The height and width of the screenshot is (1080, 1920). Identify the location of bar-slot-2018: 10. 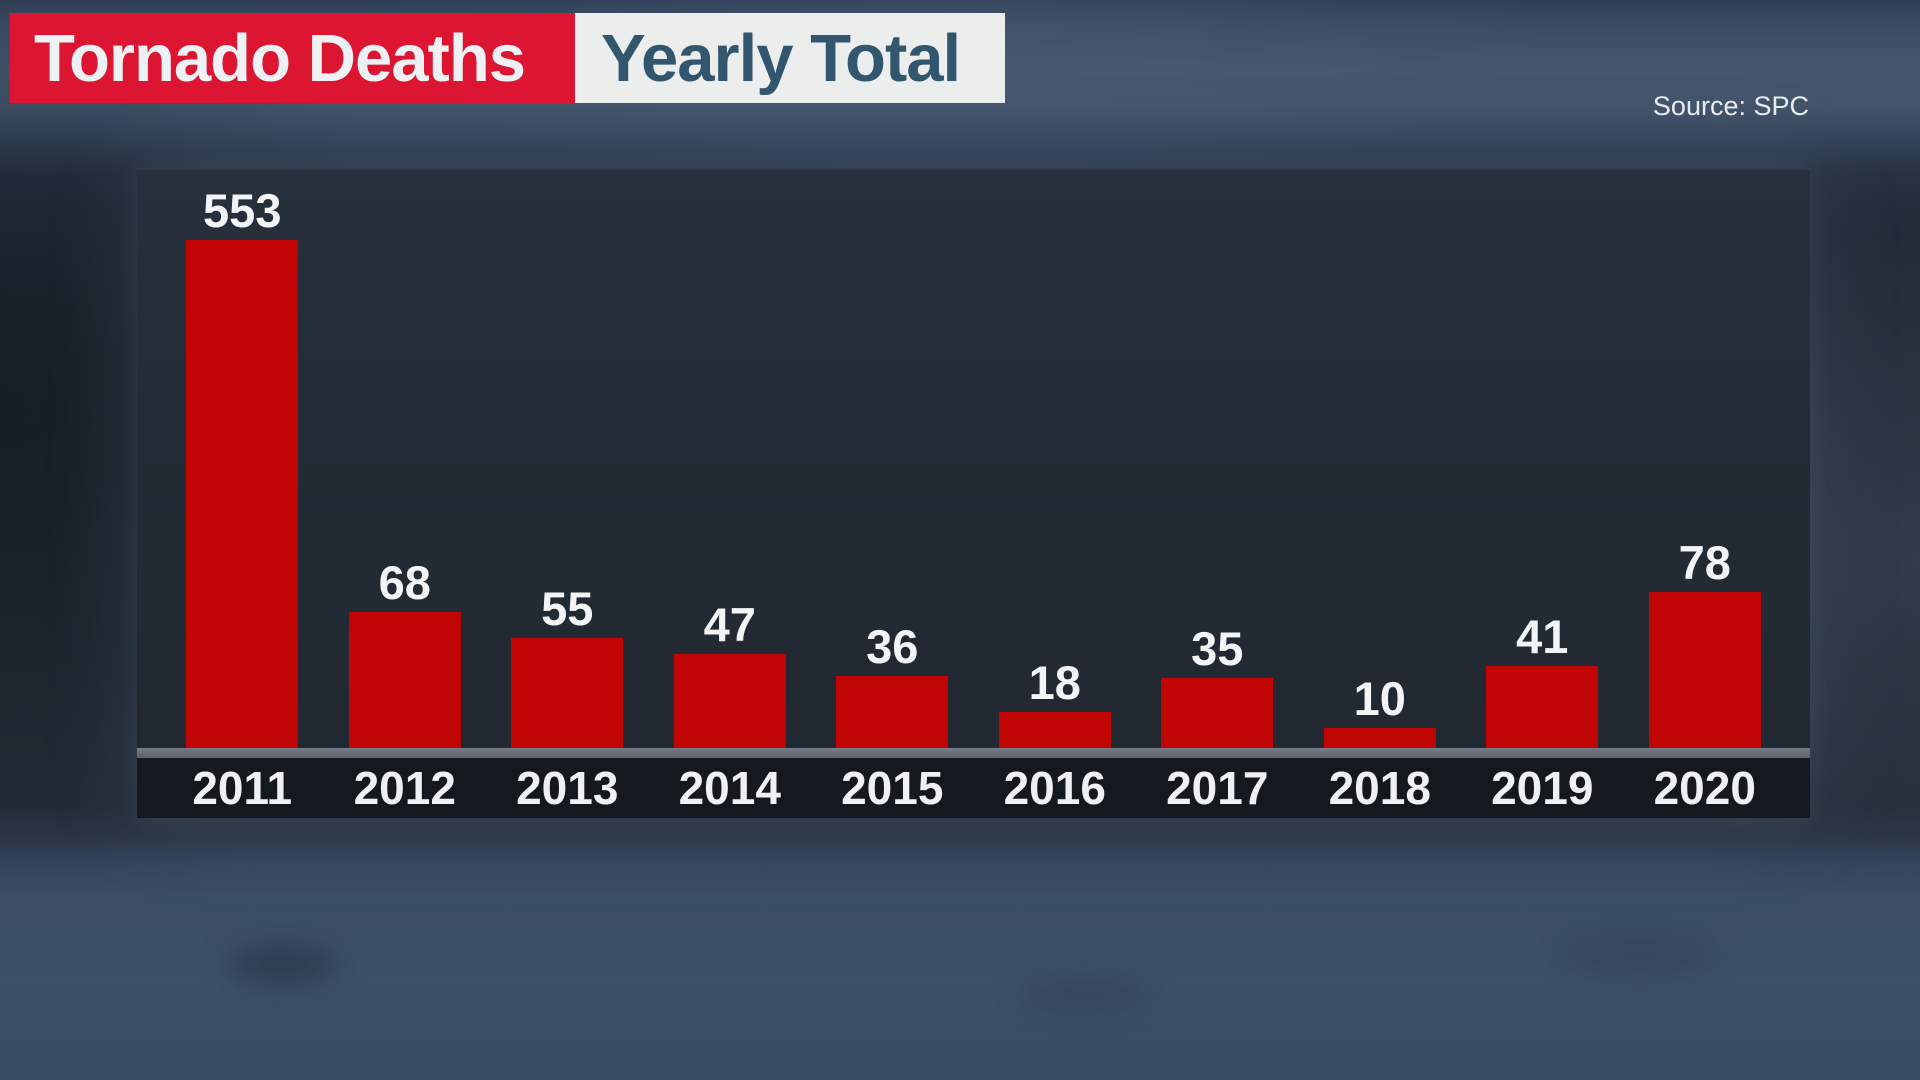
(1380, 711).